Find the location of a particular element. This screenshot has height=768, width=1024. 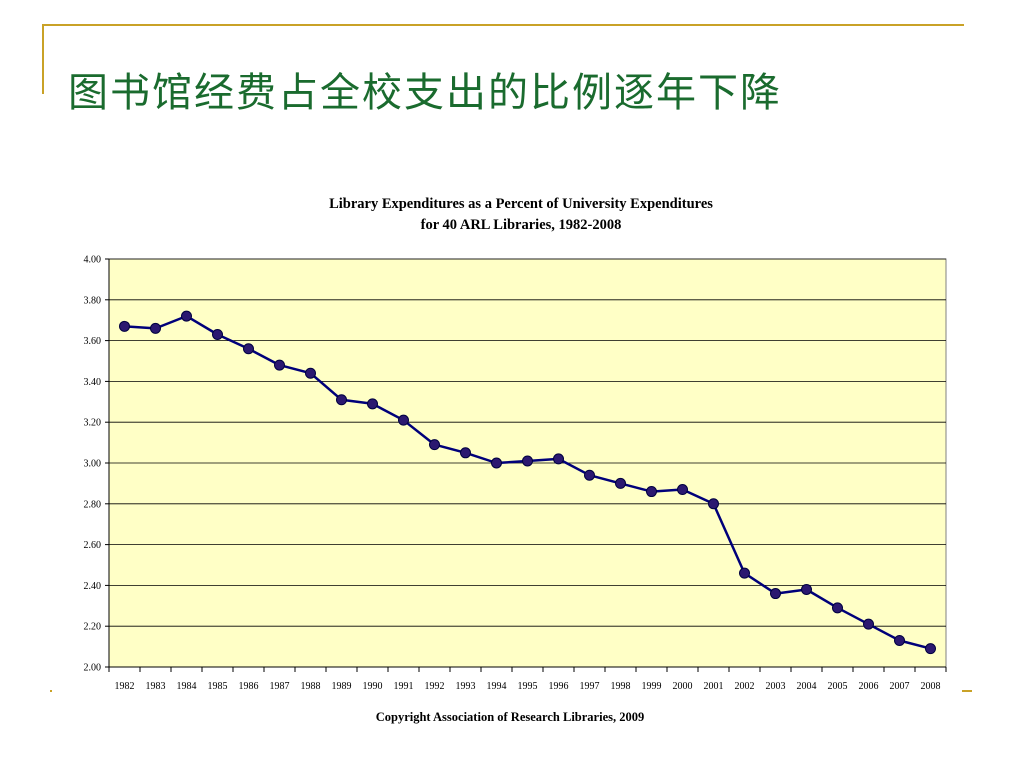

data-point-1999 is located at coordinates (651, 492).